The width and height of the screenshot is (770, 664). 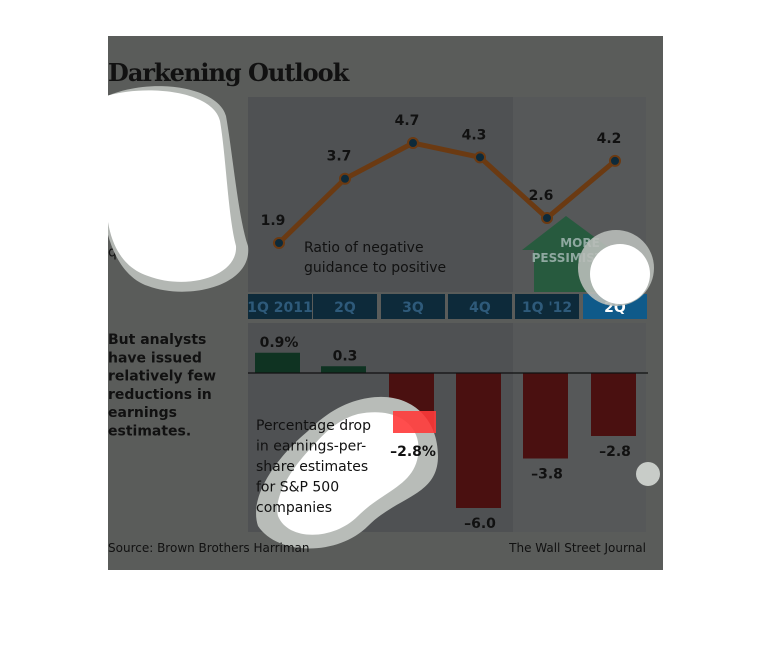 I want to click on highlight-blob-left-inner, so click(x=172, y=186).